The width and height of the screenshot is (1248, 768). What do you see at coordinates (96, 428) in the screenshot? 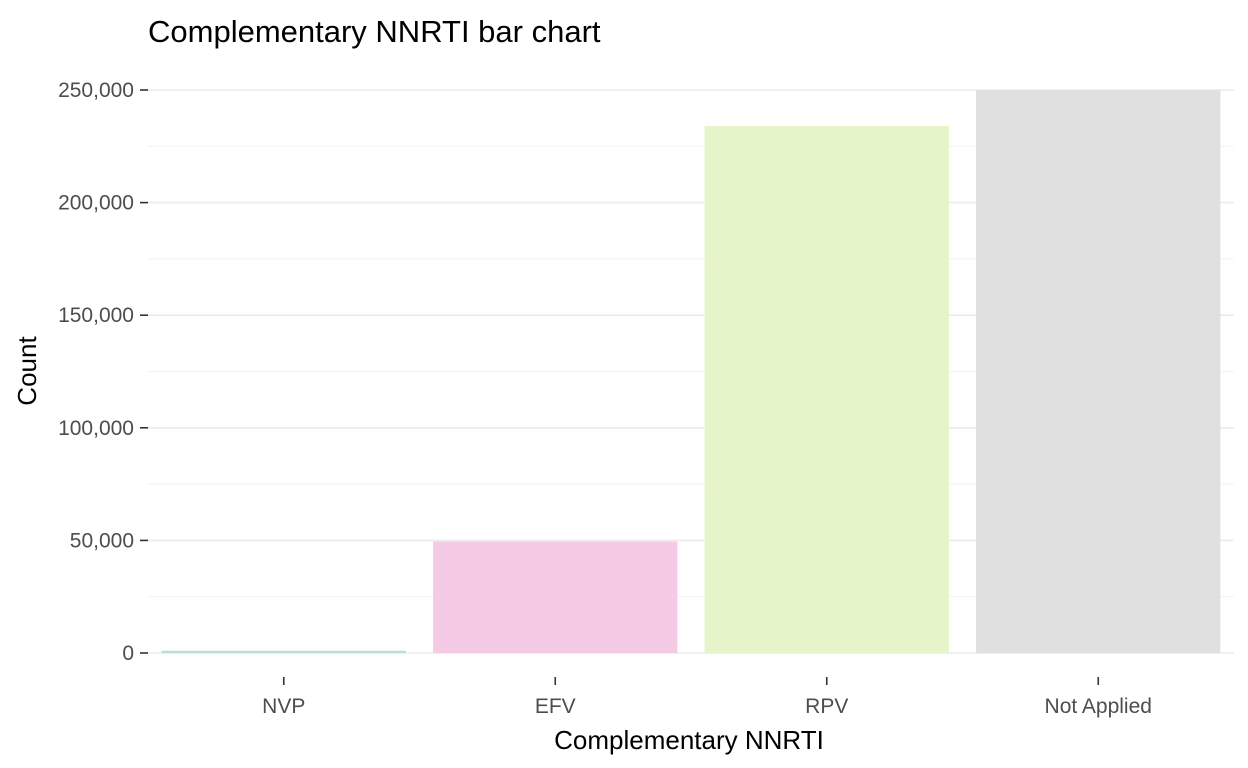
I see `y-tick-label: 100,000` at bounding box center [96, 428].